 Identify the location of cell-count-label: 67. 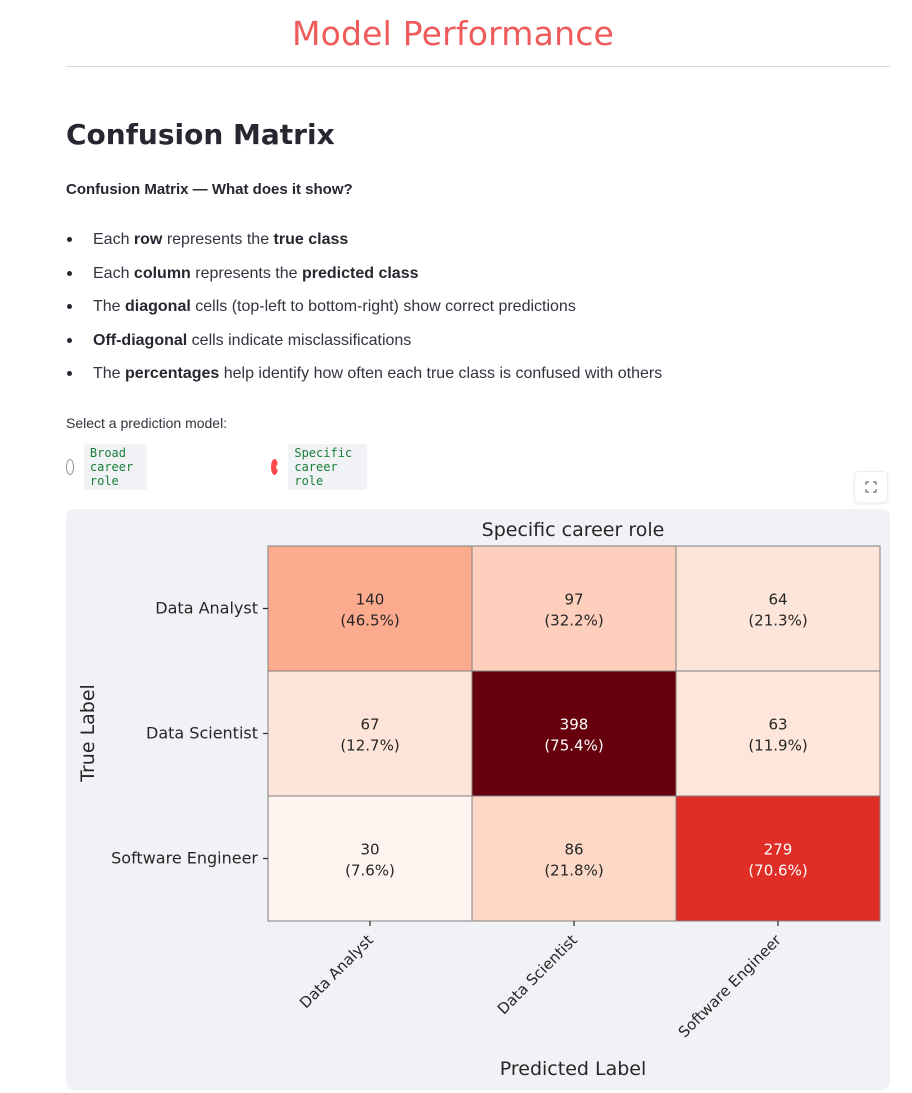
(369, 725).